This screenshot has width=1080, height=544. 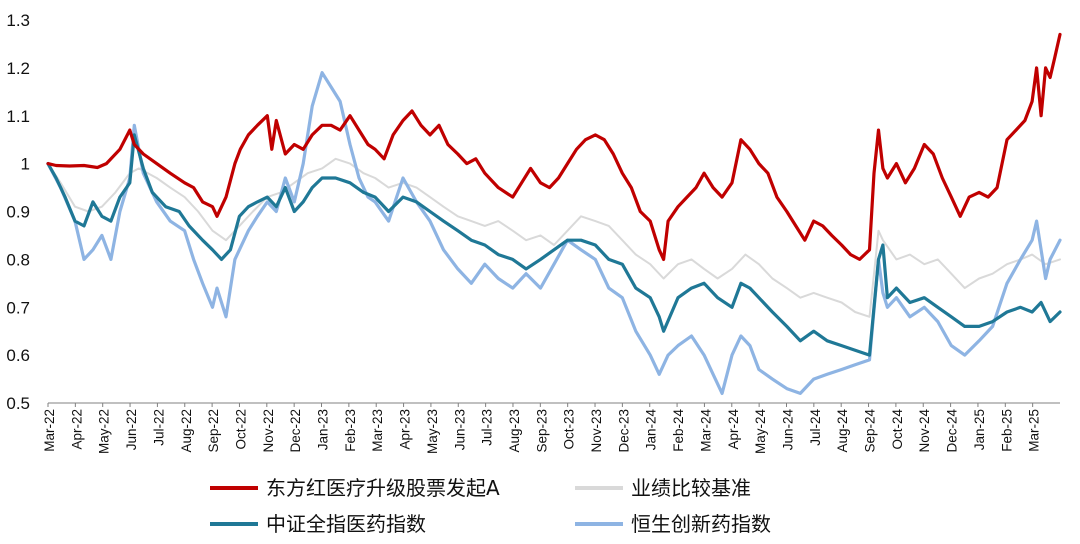 I want to click on legend-label-4: 恒生创新药指数, so click(x=701, y=524).